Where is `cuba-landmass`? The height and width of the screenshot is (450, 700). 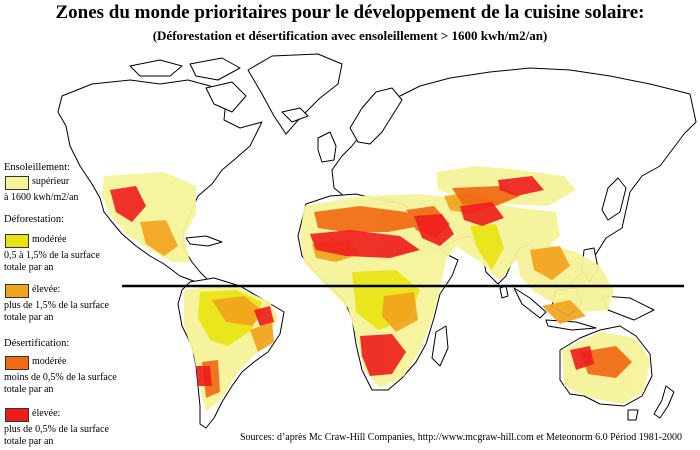 cuba-landmass is located at coordinates (204, 241).